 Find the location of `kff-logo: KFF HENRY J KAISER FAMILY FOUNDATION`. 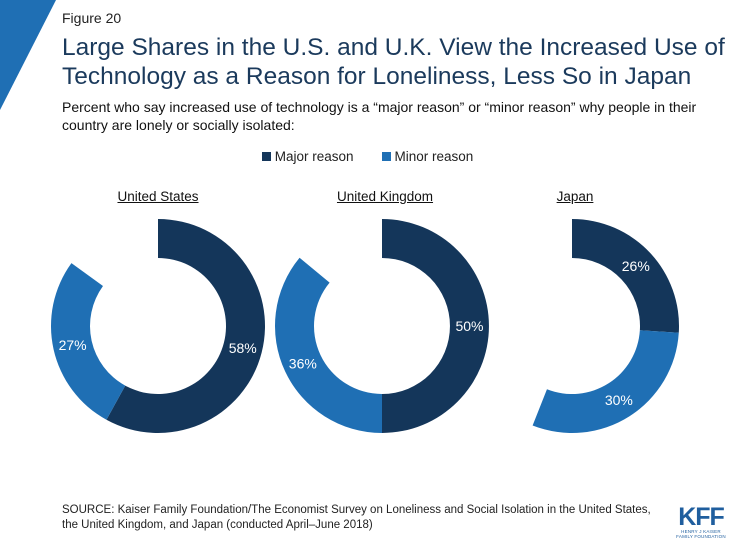

kff-logo: KFF HENRY J KAISER FAMILY FOUNDATION is located at coordinates (701, 521).